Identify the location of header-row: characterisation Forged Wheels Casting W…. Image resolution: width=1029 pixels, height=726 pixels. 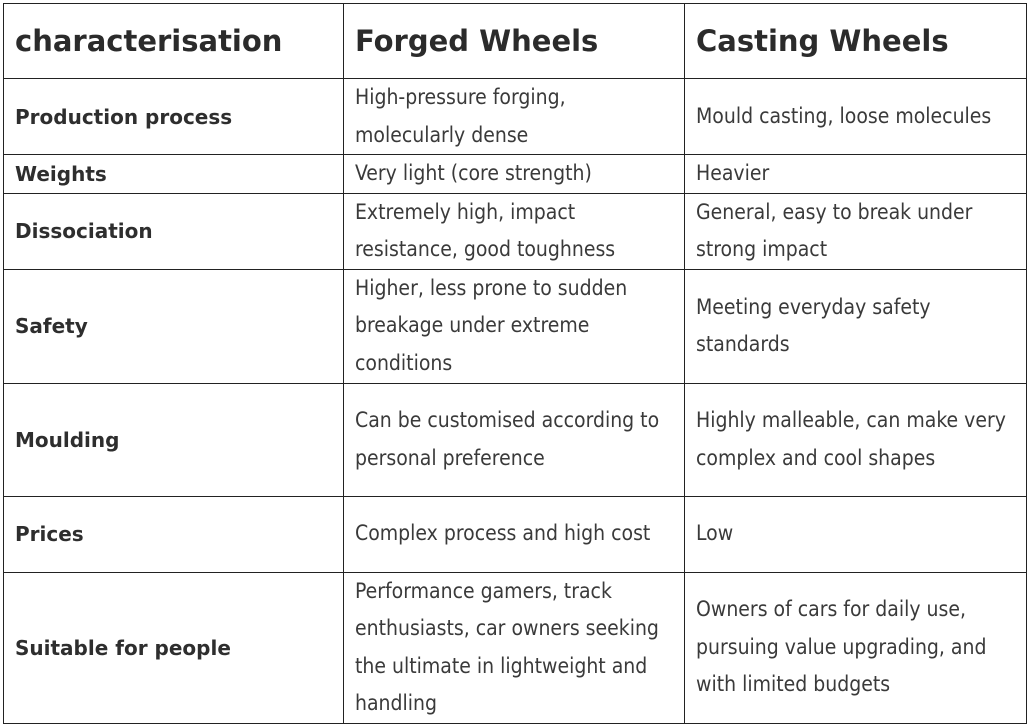
(515, 41).